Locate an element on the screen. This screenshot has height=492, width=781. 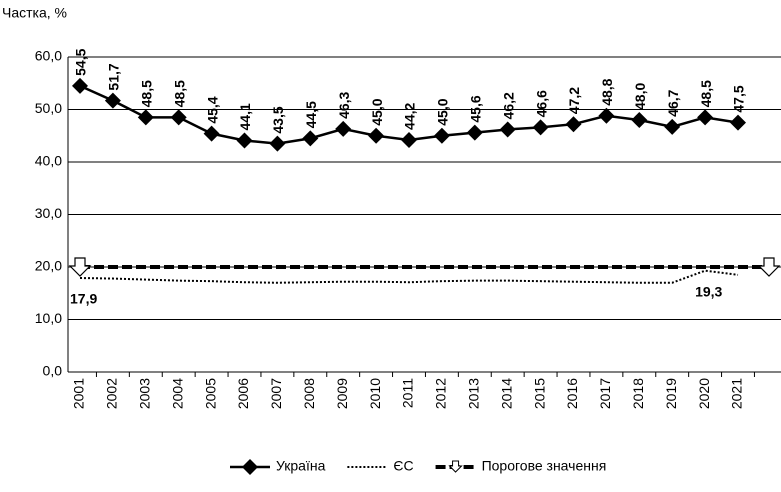
y-tick-label: 40,0 is located at coordinates (48, 161).